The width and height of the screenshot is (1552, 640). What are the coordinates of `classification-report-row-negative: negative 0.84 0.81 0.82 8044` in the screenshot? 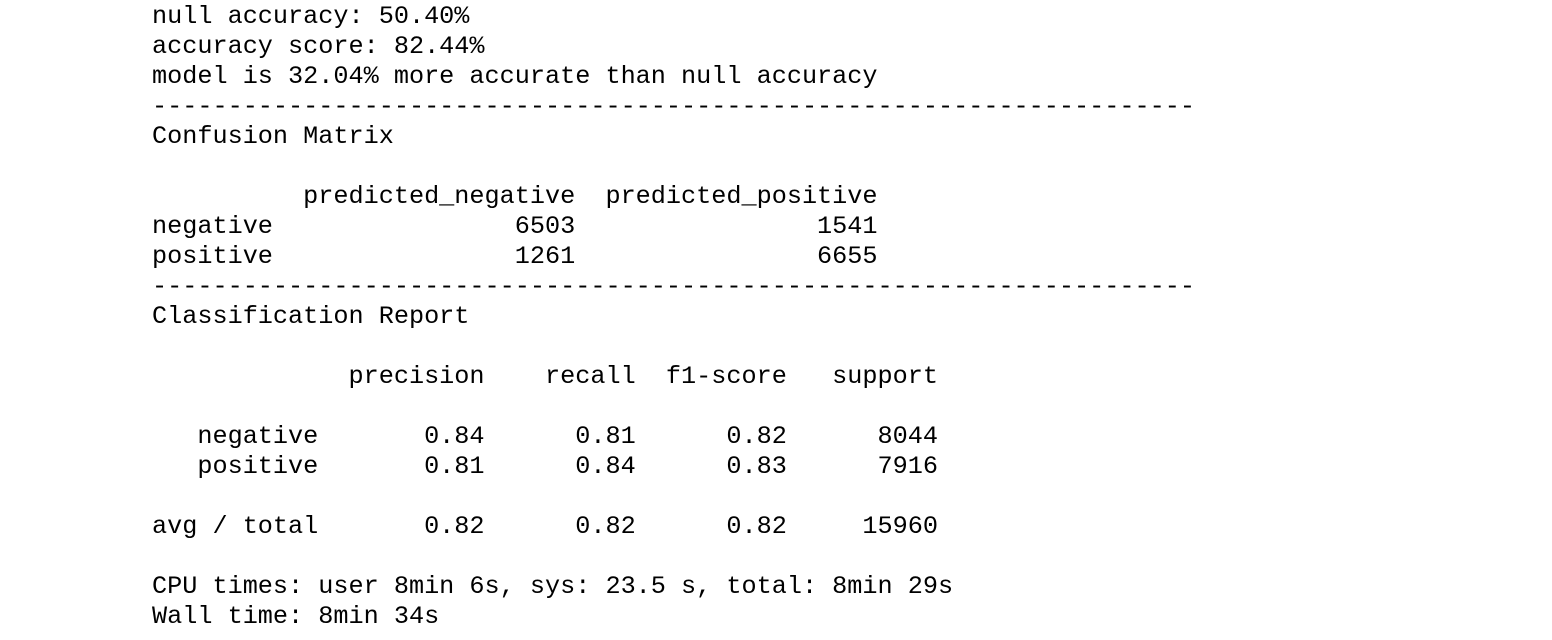 It's located at (545, 436).